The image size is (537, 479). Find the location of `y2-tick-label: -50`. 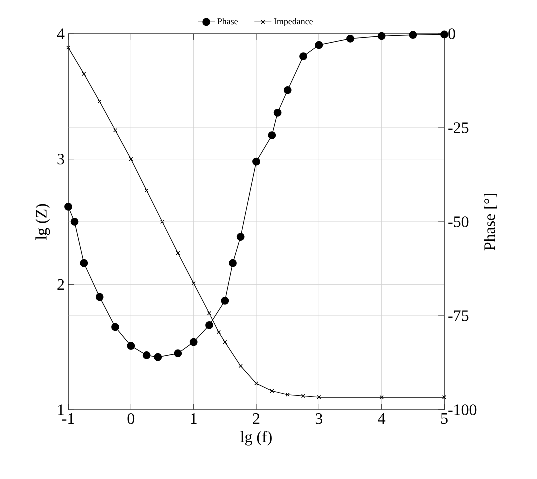

y2-tick-label: -50 is located at coordinates (458, 222).